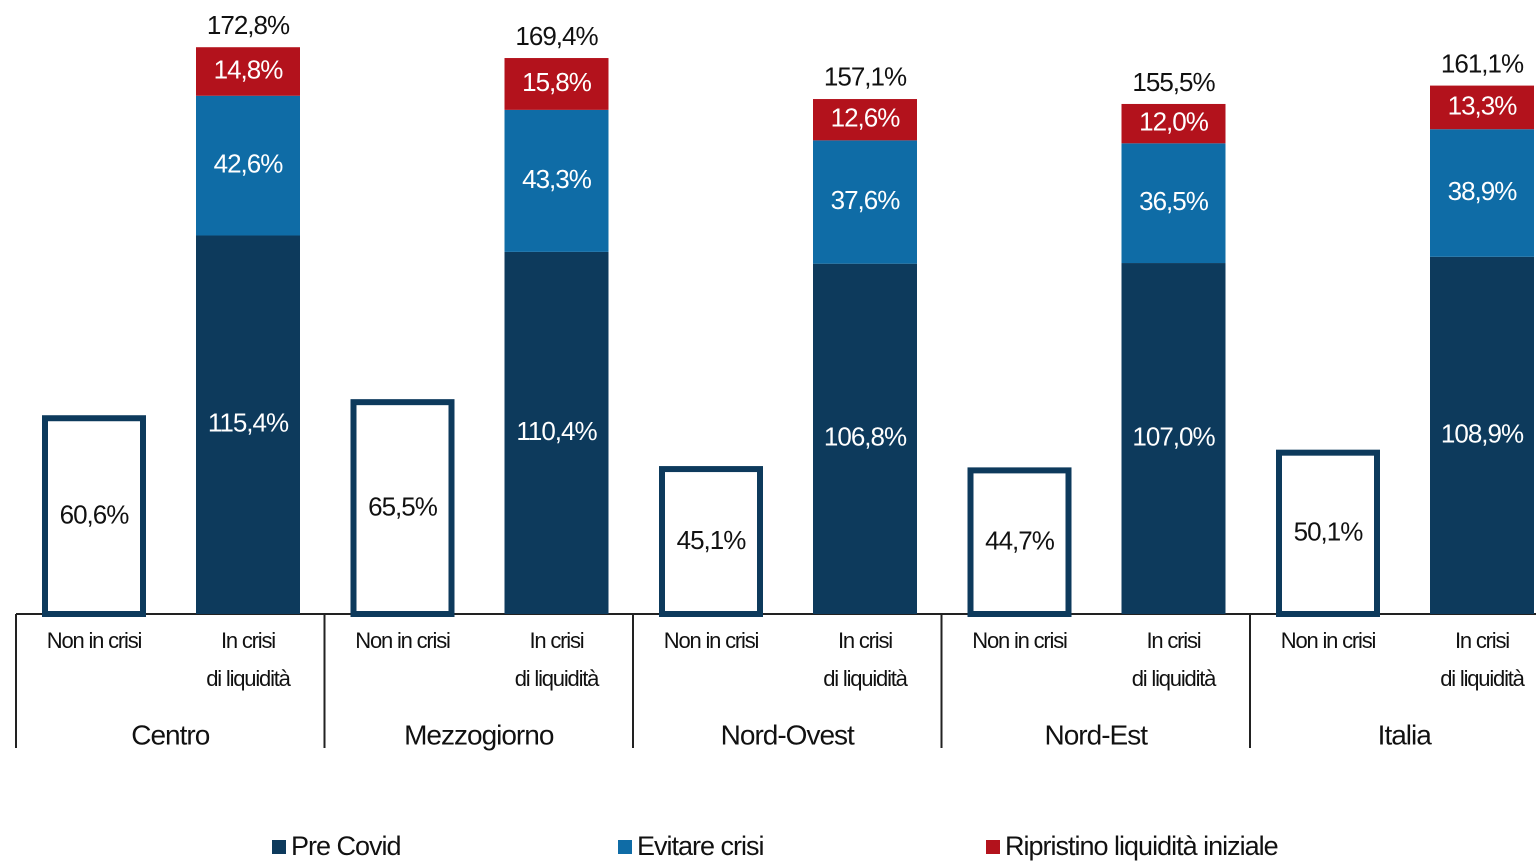 The height and width of the screenshot is (864, 1536). What do you see at coordinates (249, 163) in the screenshot?
I see `value-label: 42,6%` at bounding box center [249, 163].